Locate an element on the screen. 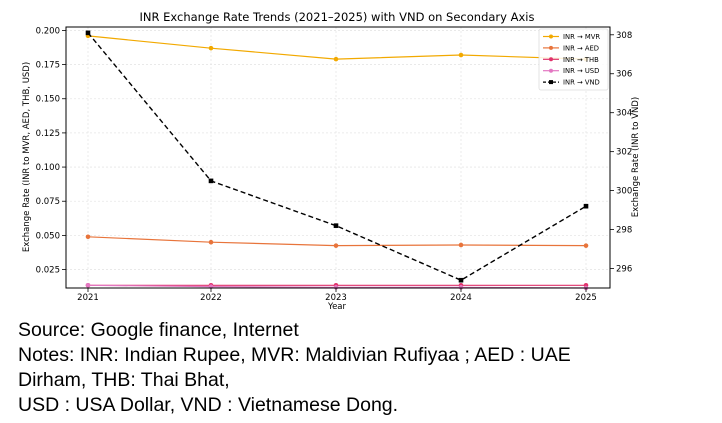 The height and width of the screenshot is (423, 722). notes-line: Dirham, THB: Thai Bhat, is located at coordinates (124, 380).